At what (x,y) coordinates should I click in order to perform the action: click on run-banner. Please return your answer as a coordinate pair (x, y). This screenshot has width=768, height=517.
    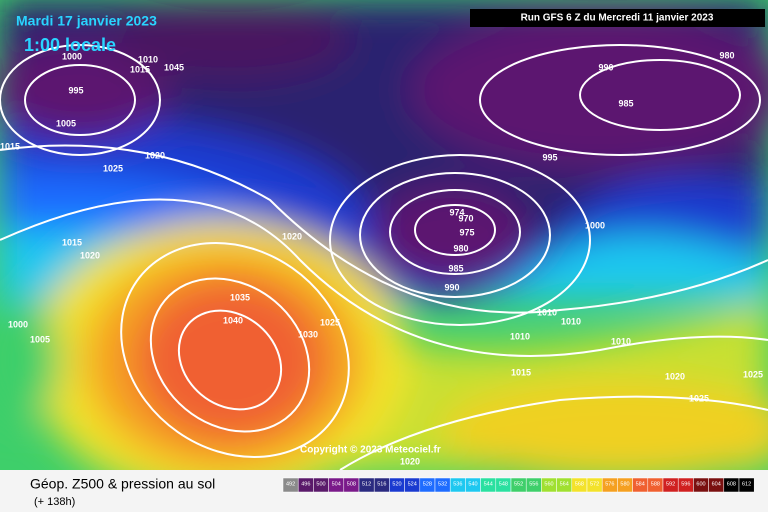
    Looking at the image, I should click on (617, 18).